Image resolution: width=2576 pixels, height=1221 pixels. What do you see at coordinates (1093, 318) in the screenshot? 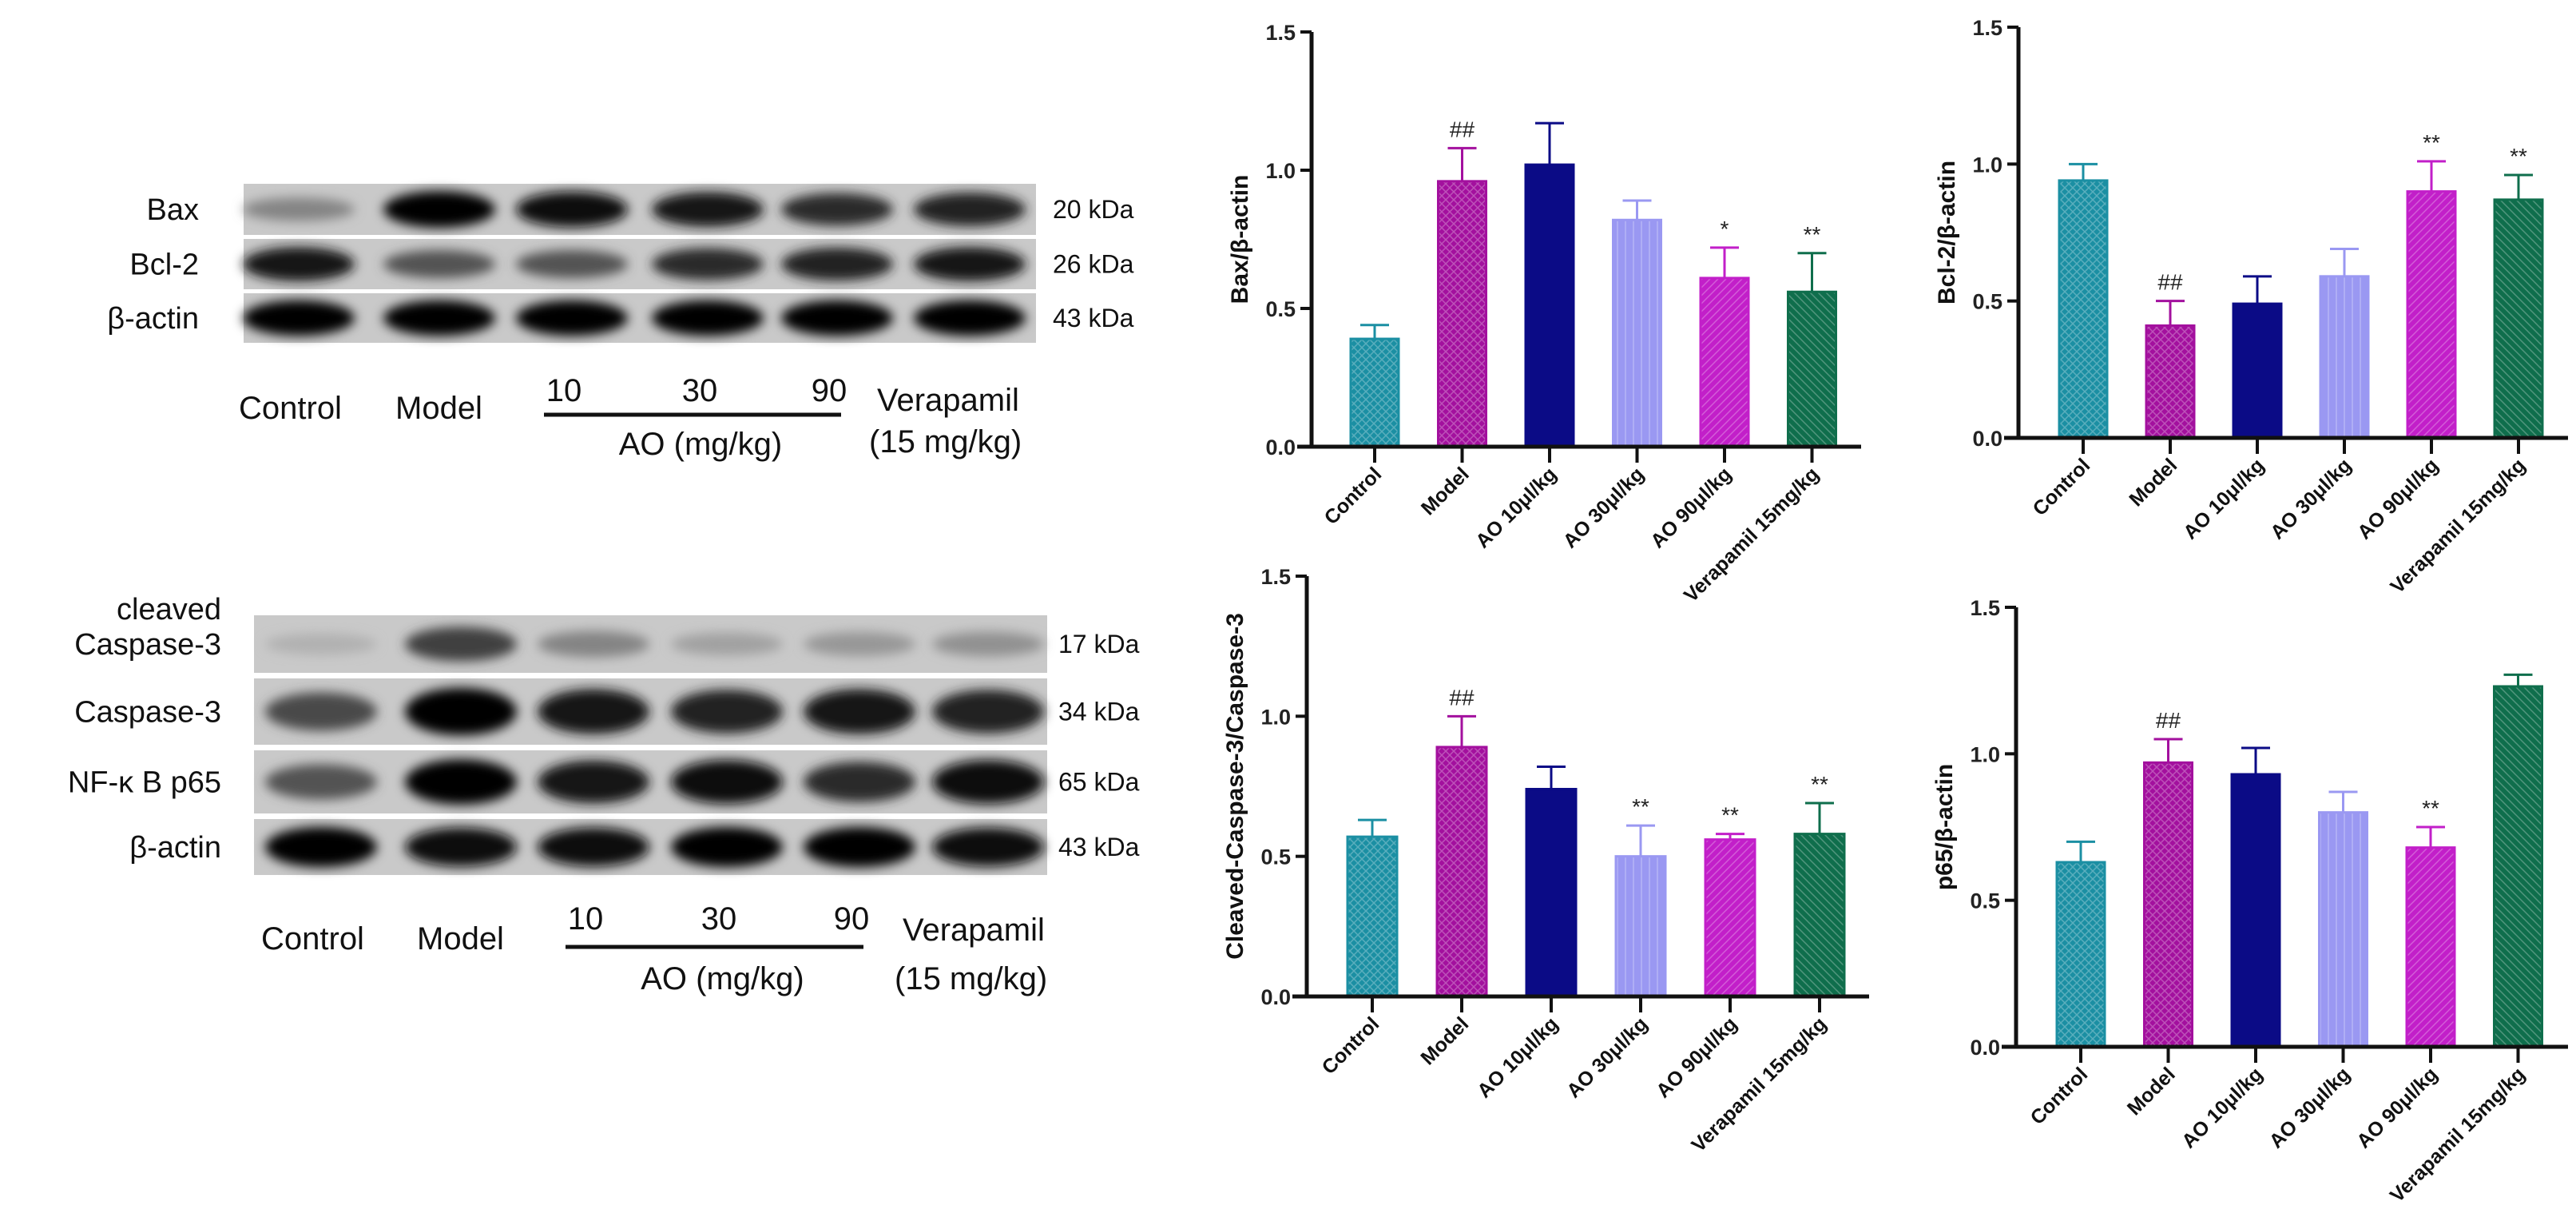
I see `molecular-weight-label: 43 kDa` at bounding box center [1093, 318].